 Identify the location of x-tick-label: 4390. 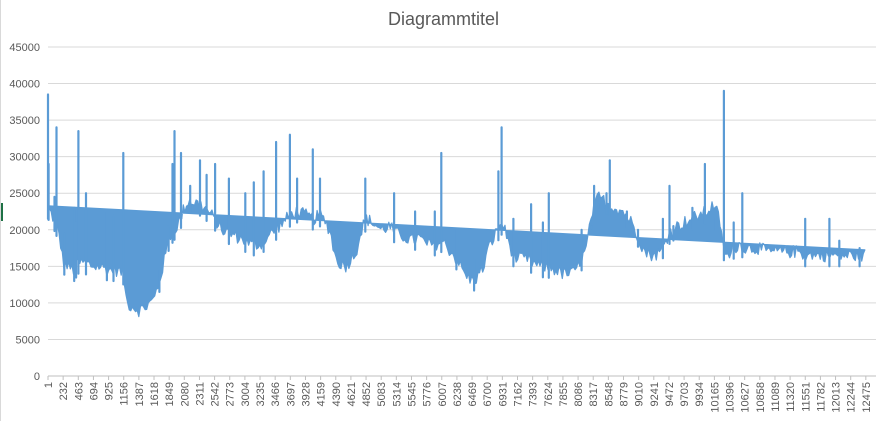
(337, 394).